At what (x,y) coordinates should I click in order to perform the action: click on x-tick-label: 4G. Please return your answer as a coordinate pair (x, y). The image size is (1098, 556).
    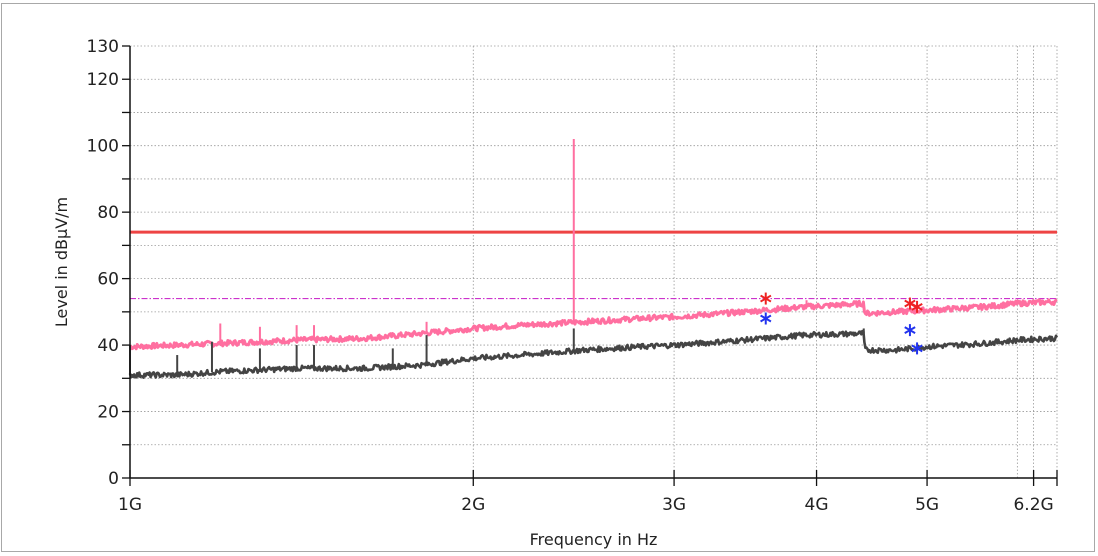
    Looking at the image, I should click on (817, 505).